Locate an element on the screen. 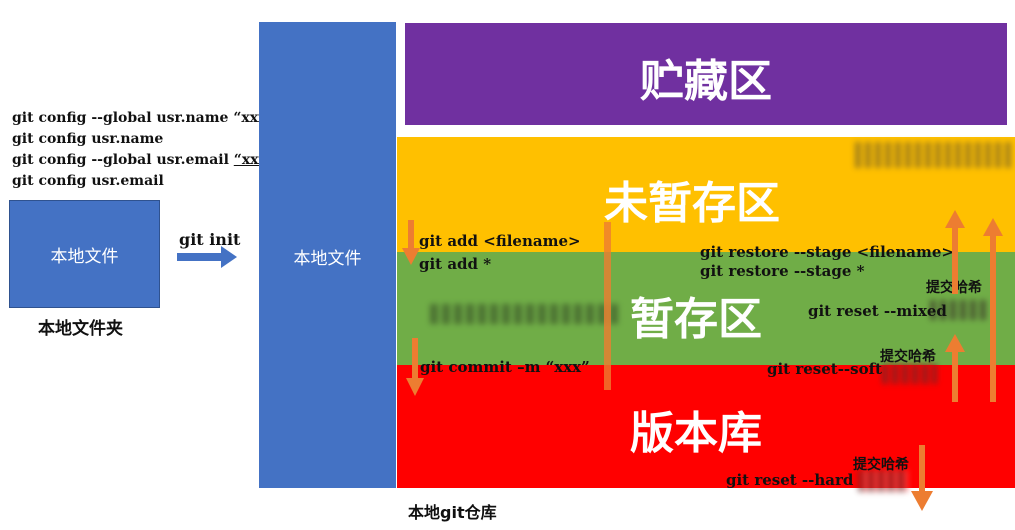 Image resolution: width=1015 pixels, height=530 pixels. redacted-text-top-right is located at coordinates (935, 155).